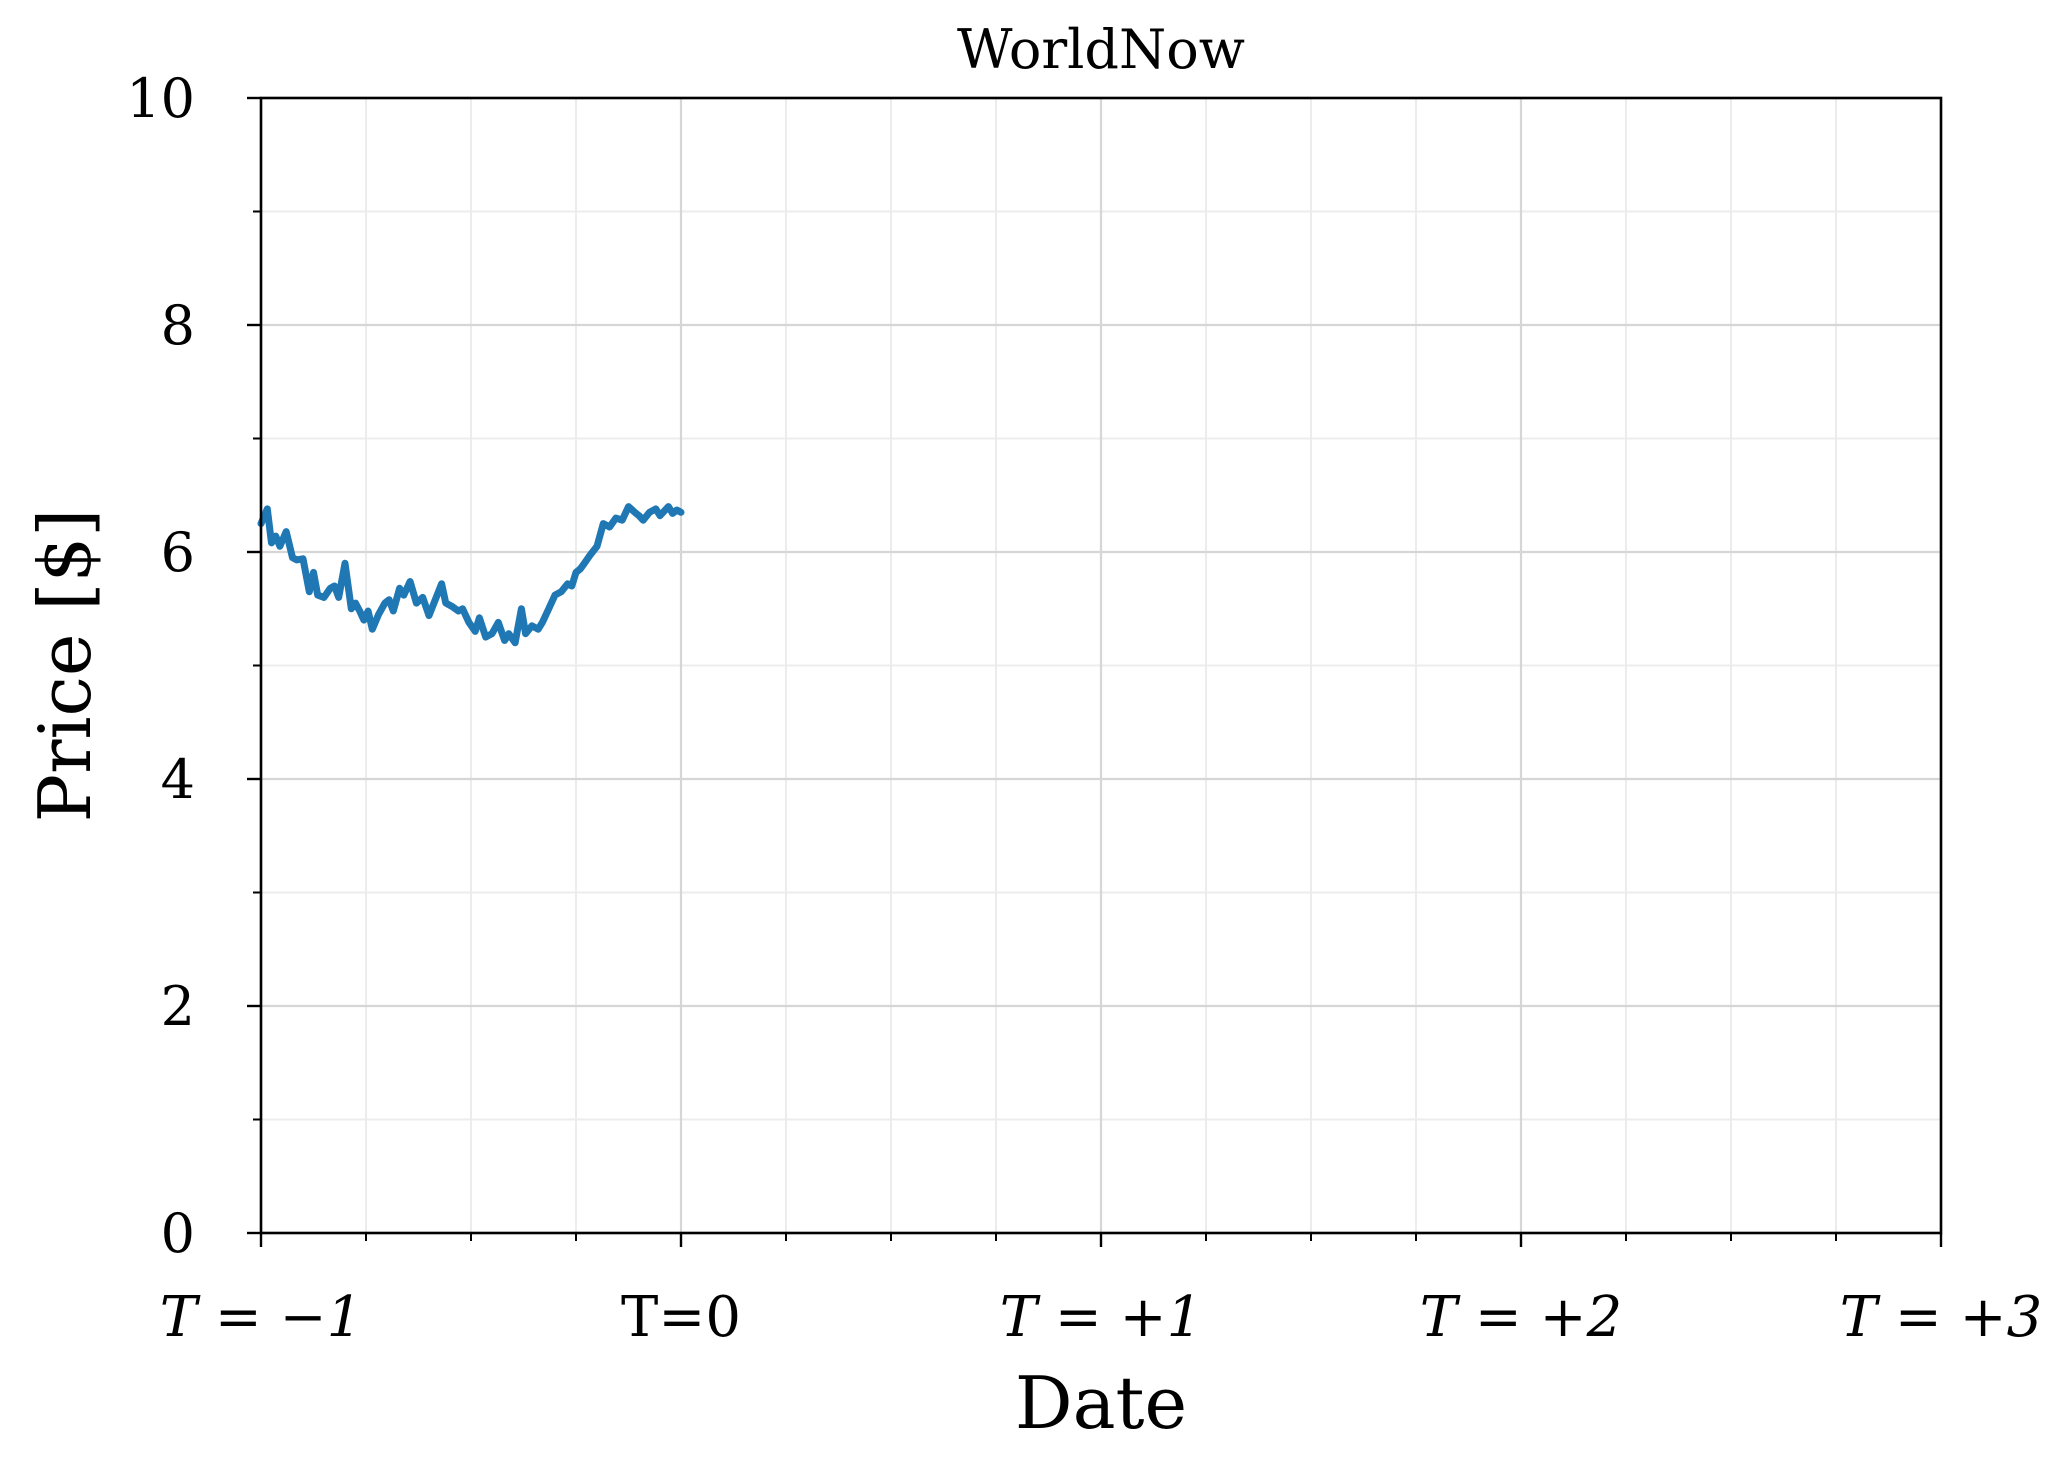 The width and height of the screenshot is (2070, 1470). What do you see at coordinates (681, 1317) in the screenshot?
I see `x-tick-label: T=0` at bounding box center [681, 1317].